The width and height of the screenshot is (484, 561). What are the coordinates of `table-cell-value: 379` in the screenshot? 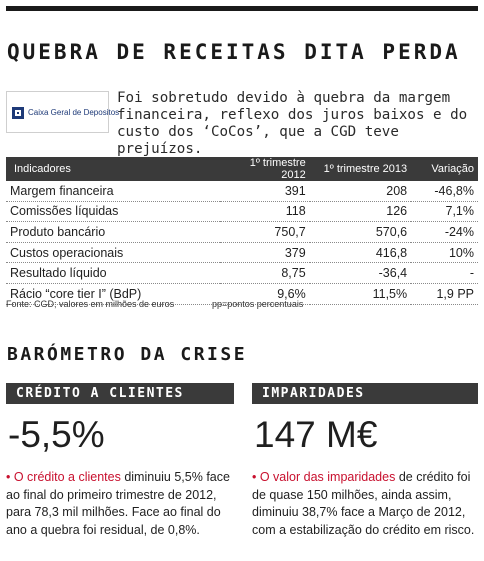 It's located at (264, 253).